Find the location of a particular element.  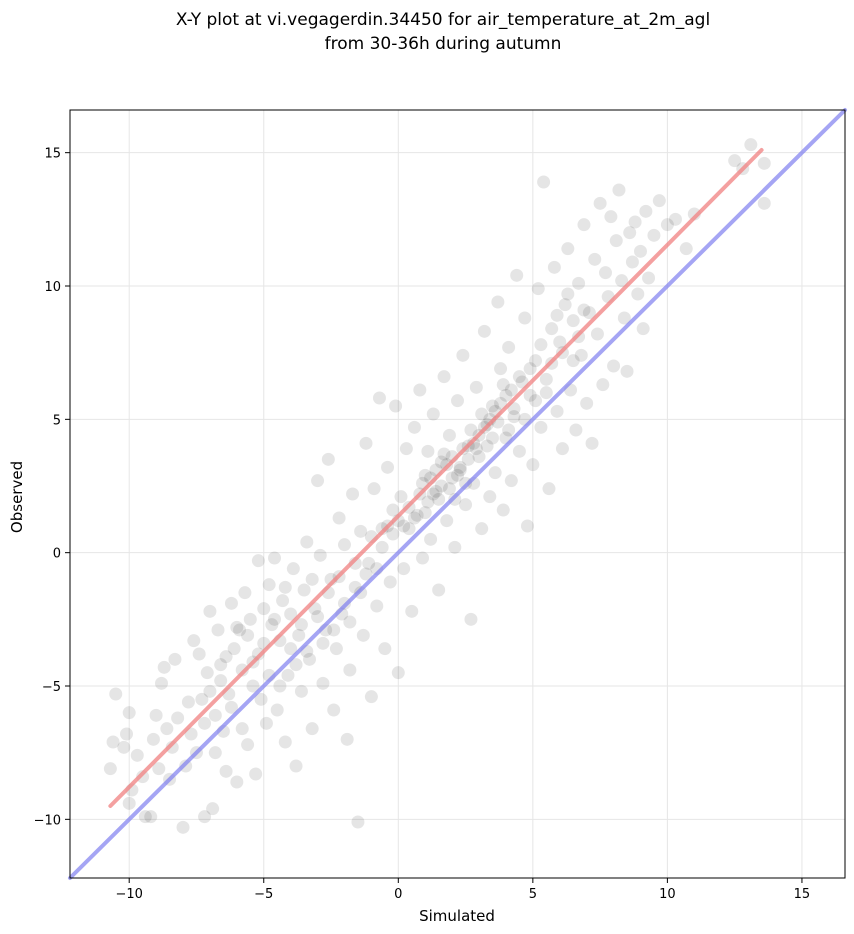

x-tick-label: 5 is located at coordinates (533, 894).